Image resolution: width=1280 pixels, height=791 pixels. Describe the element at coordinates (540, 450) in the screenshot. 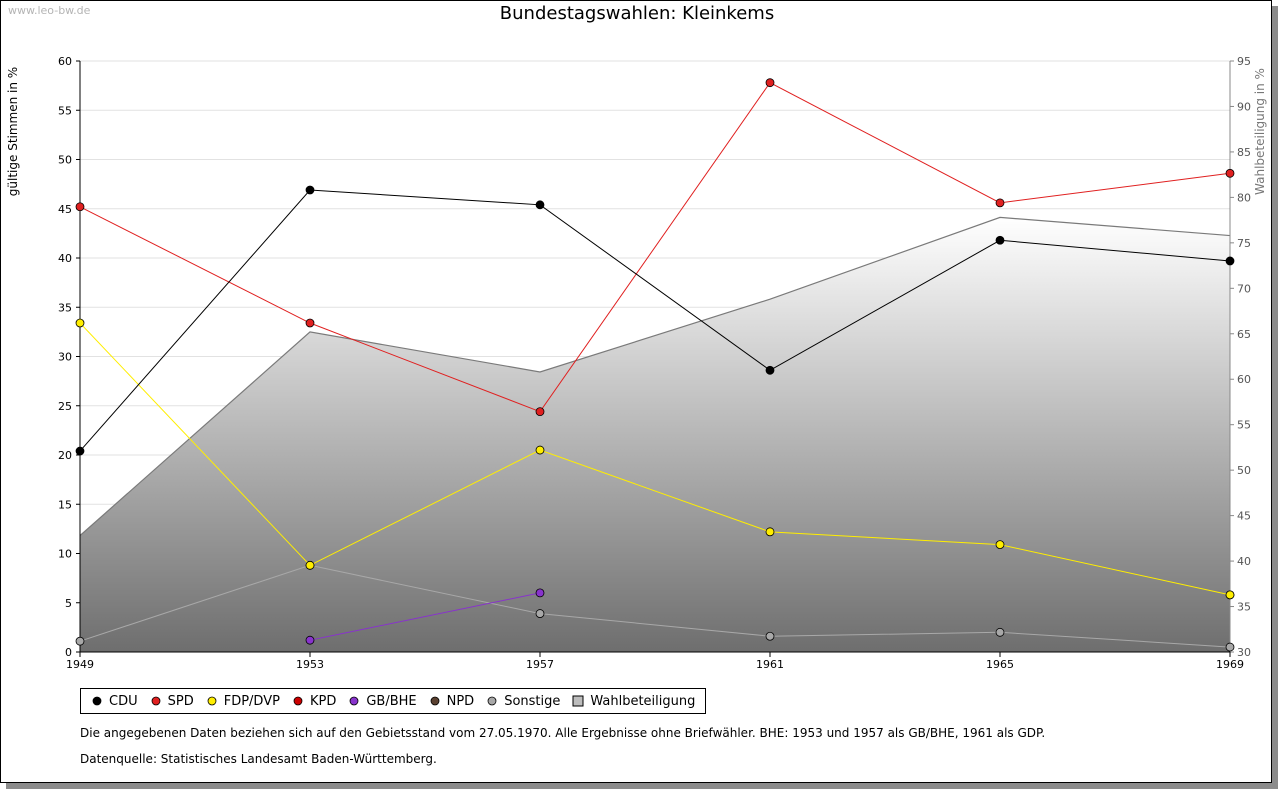

I see `data-point-fdp-dvp-1957` at that location.